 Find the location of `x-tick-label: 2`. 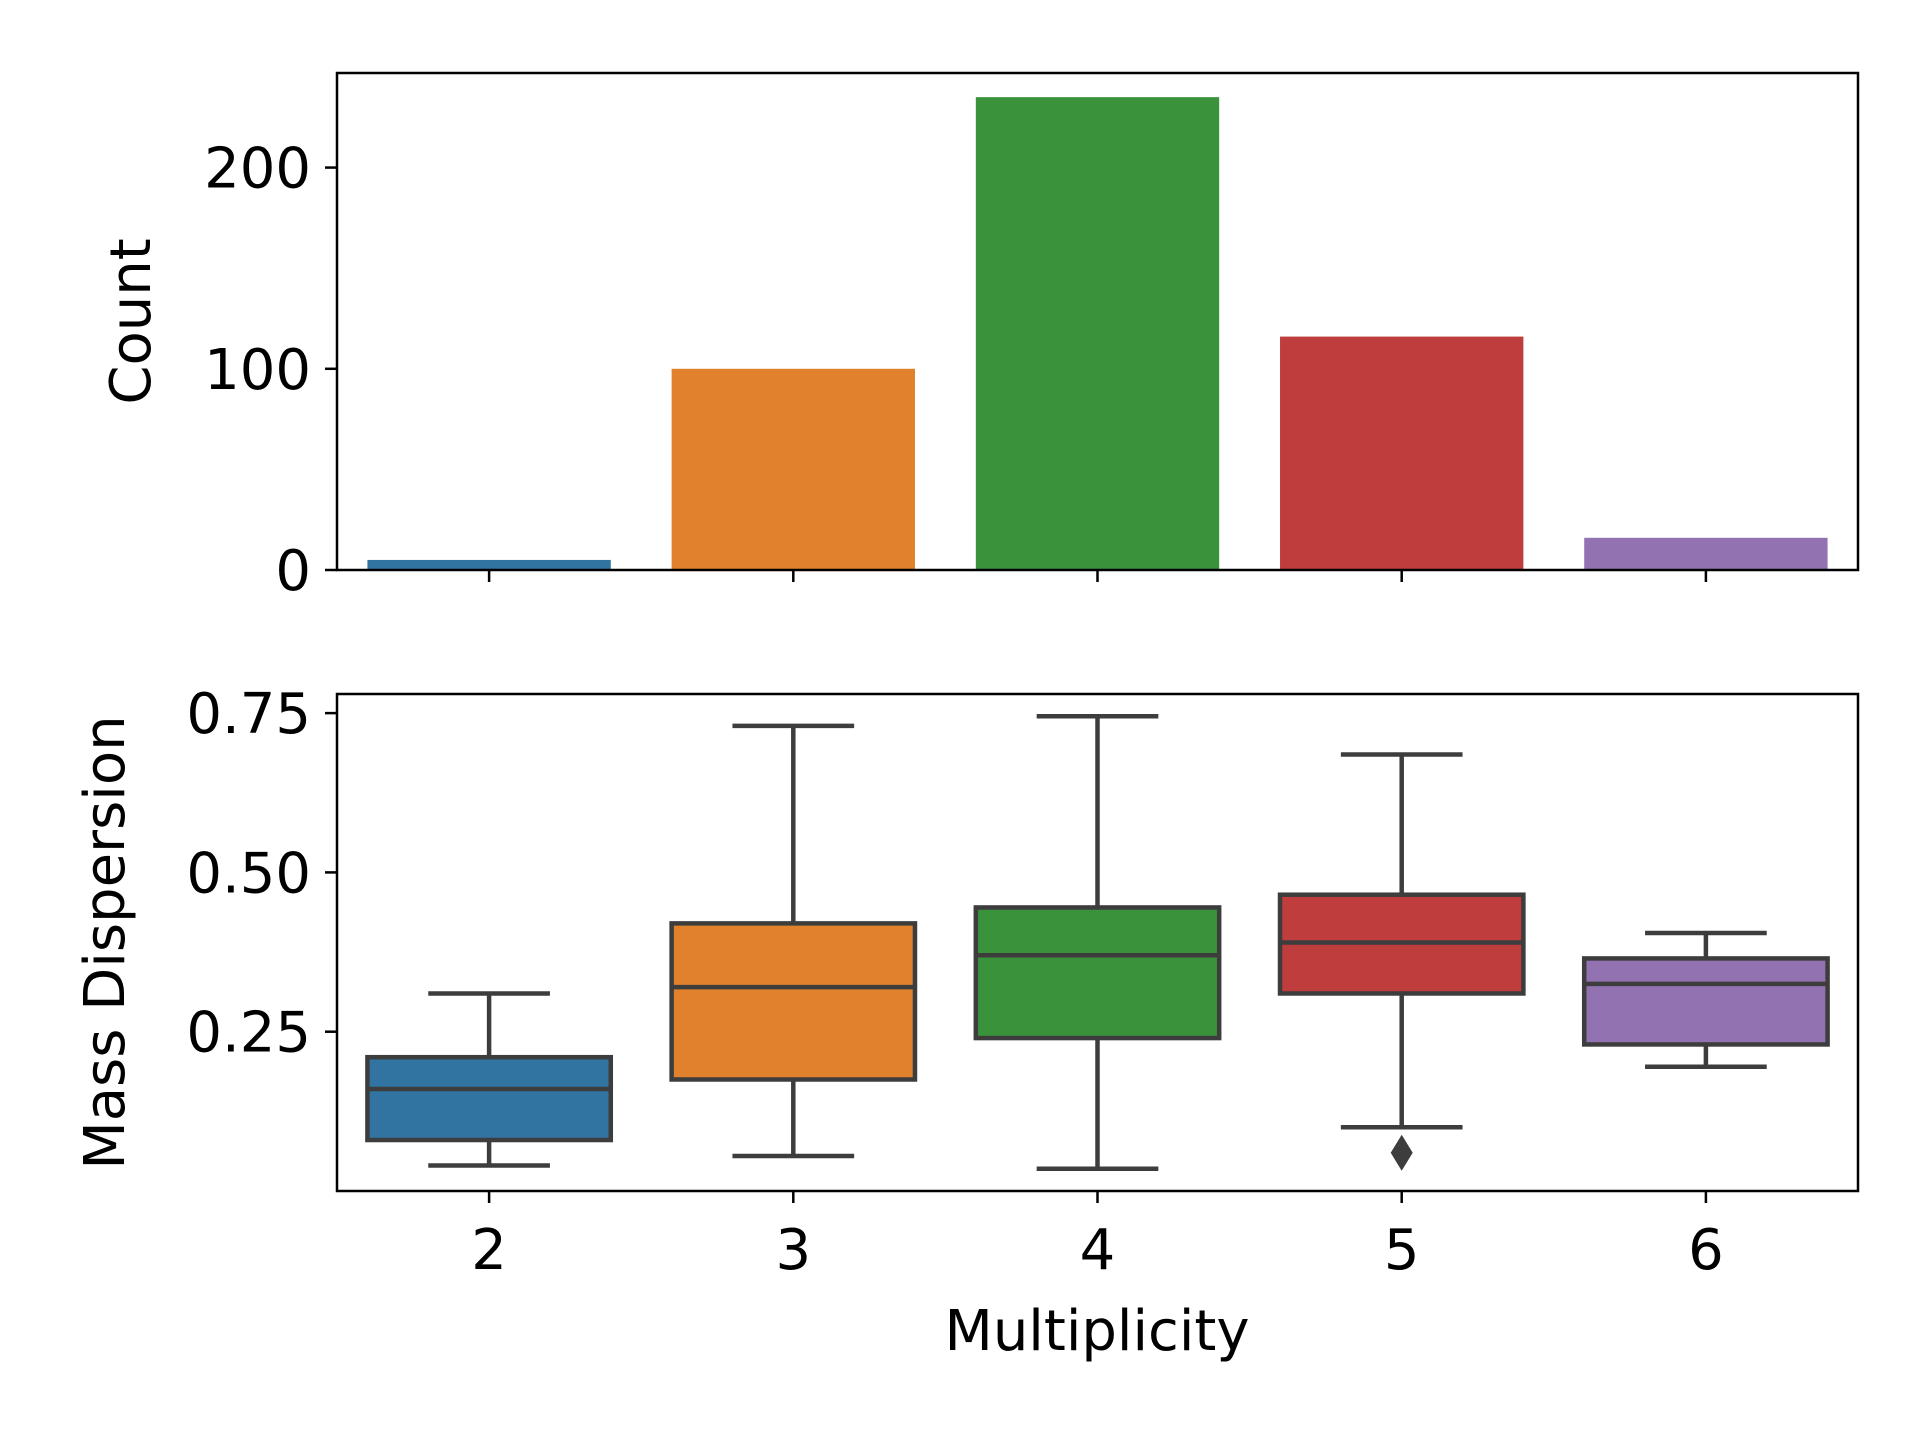

x-tick-label: 2 is located at coordinates (489, 1250).